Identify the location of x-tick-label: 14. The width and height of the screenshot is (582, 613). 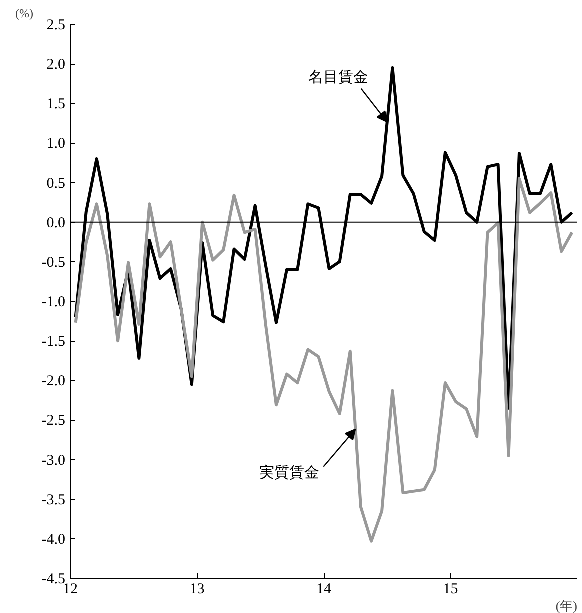
(324, 590).